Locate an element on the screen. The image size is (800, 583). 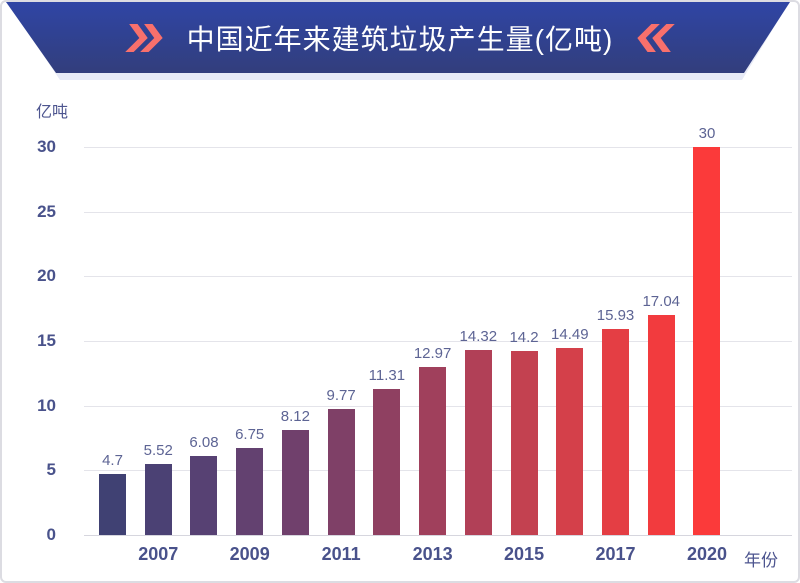
y-tick-label: 15 is located at coordinates (46, 340).